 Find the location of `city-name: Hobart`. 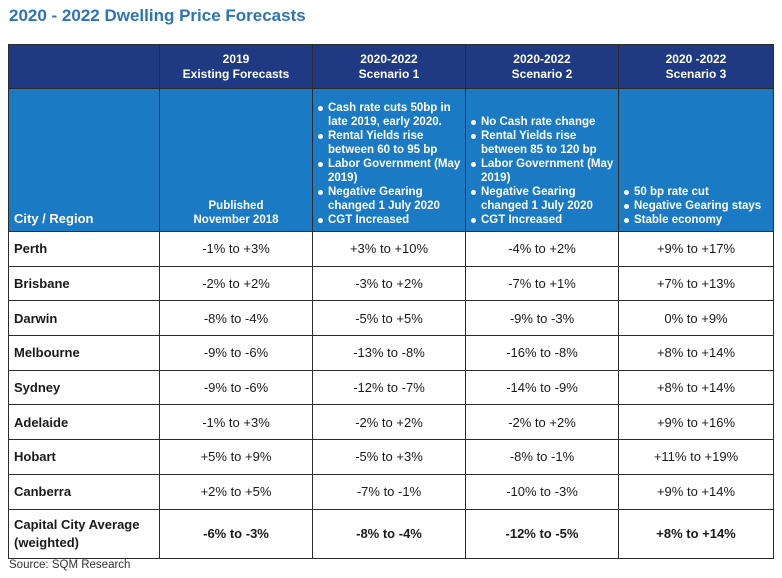

city-name: Hobart is located at coordinates (84, 457).